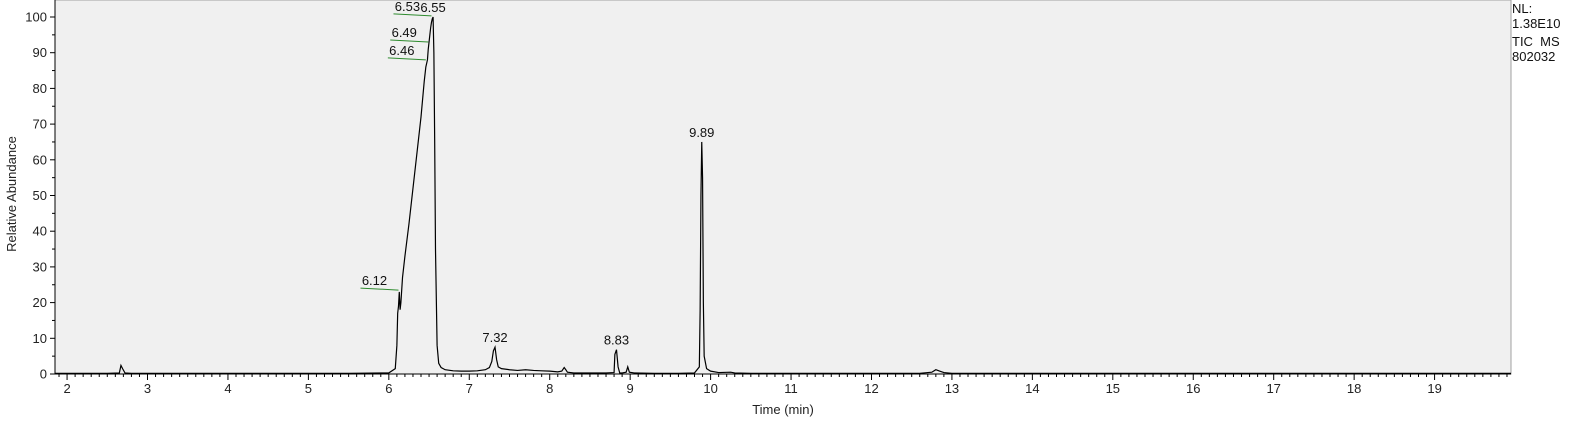 The image size is (1586, 422). I want to click on x-tick-label: 8, so click(549, 388).